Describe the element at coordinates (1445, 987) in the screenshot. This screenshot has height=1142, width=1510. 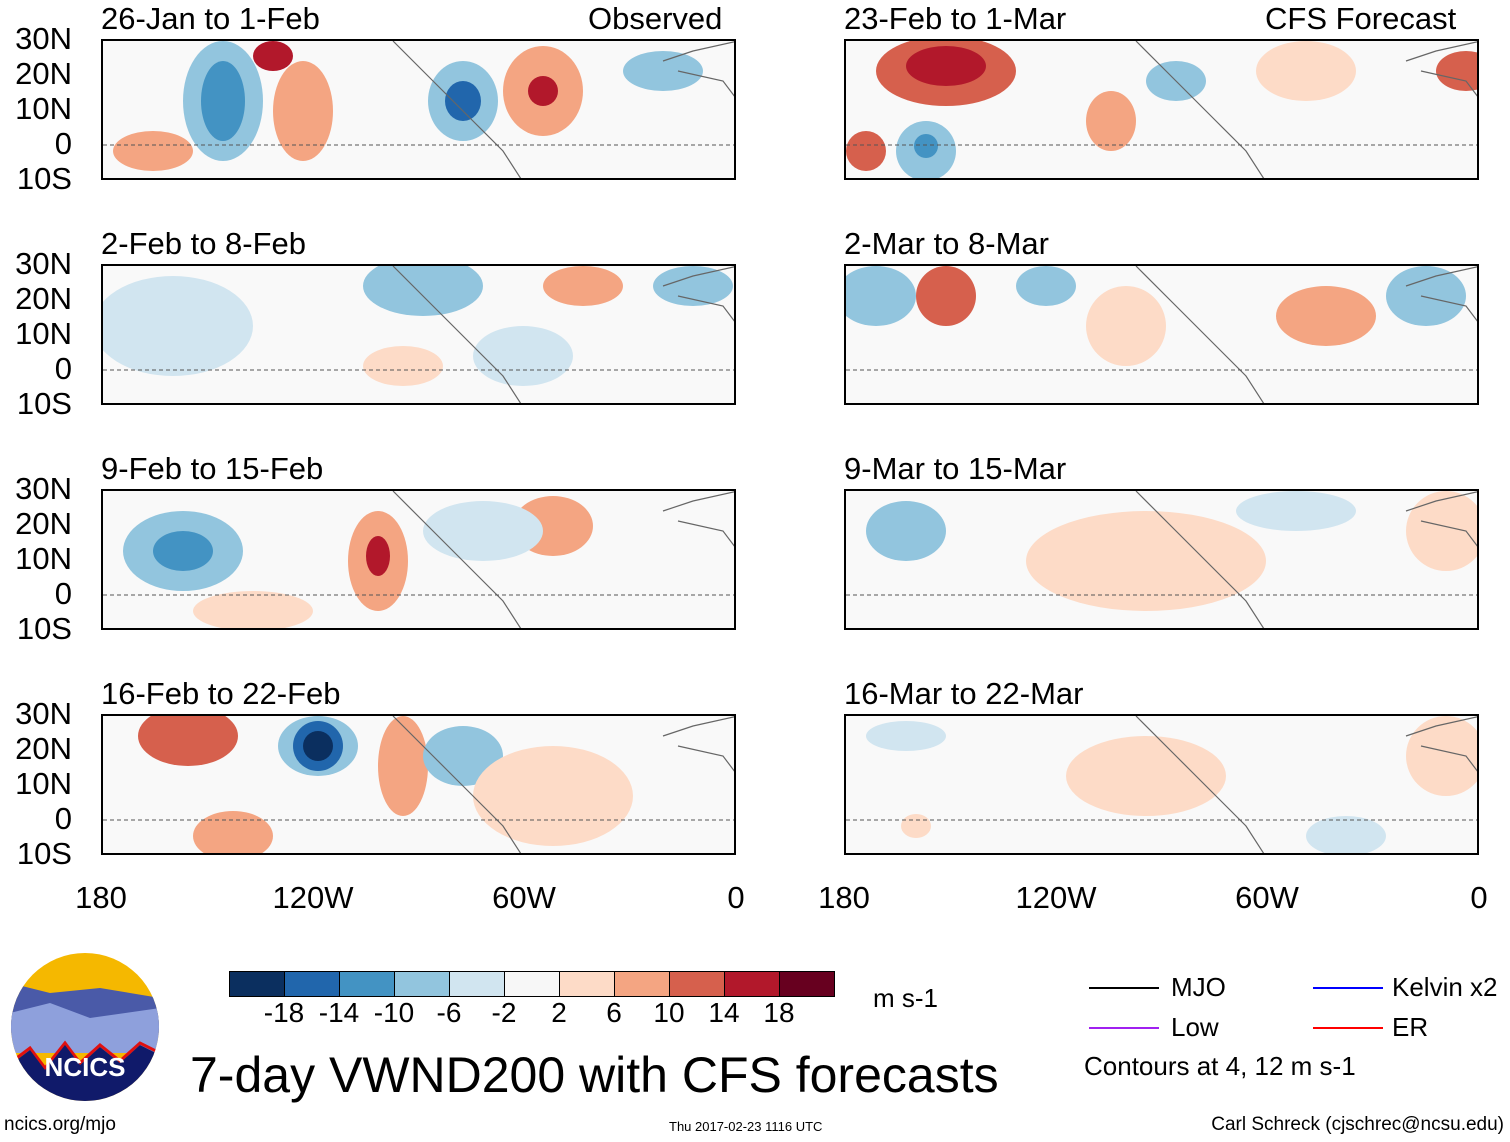
I see `legend-label-kelvin: Kelvin x2` at that location.